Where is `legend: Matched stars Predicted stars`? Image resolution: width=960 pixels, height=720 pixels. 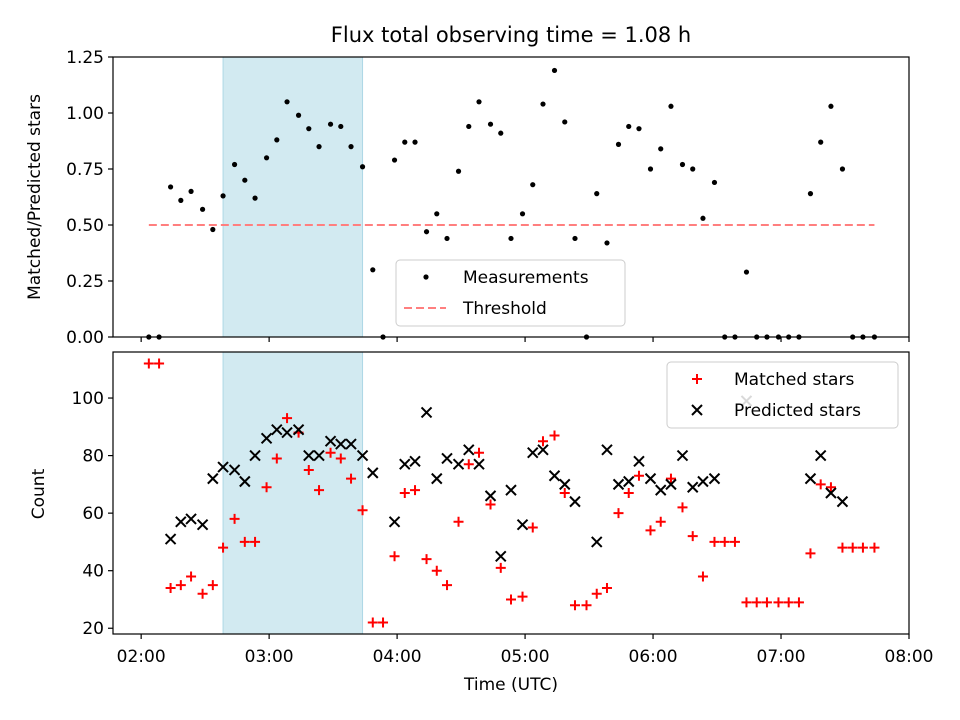
legend: Matched stars Predicted stars is located at coordinates (782, 395).